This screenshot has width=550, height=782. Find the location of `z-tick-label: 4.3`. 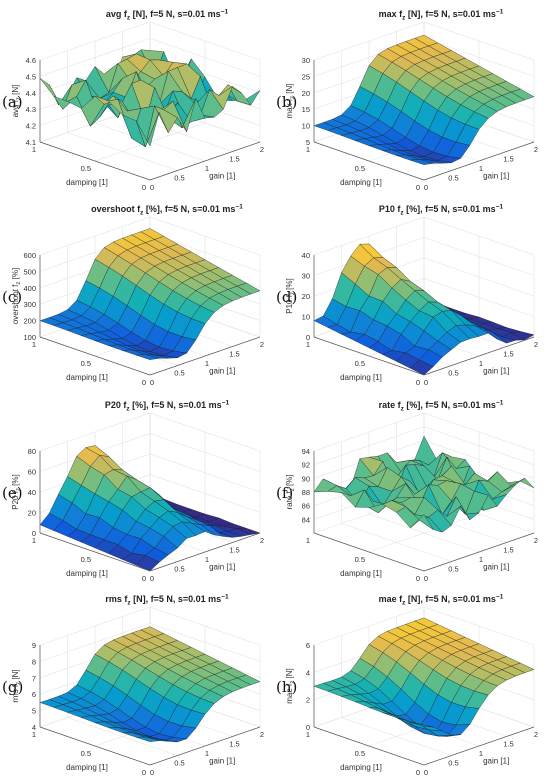

z-tick-label: 4.3 is located at coordinates (31, 109).